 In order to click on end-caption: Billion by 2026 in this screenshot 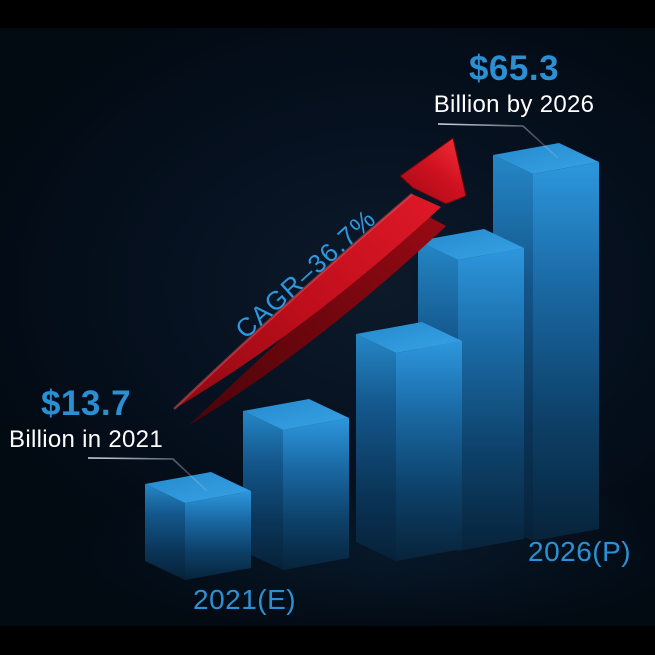, I will do `click(514, 105)`.